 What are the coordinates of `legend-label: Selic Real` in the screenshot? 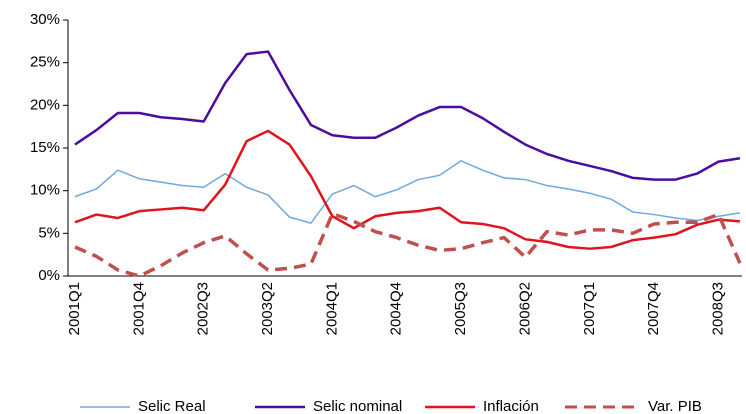 It's located at (172, 406).